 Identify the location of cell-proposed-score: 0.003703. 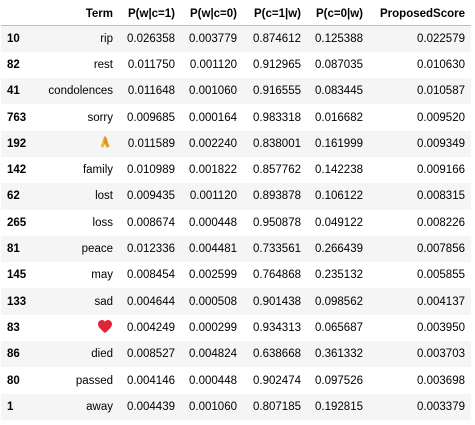
(441, 354).